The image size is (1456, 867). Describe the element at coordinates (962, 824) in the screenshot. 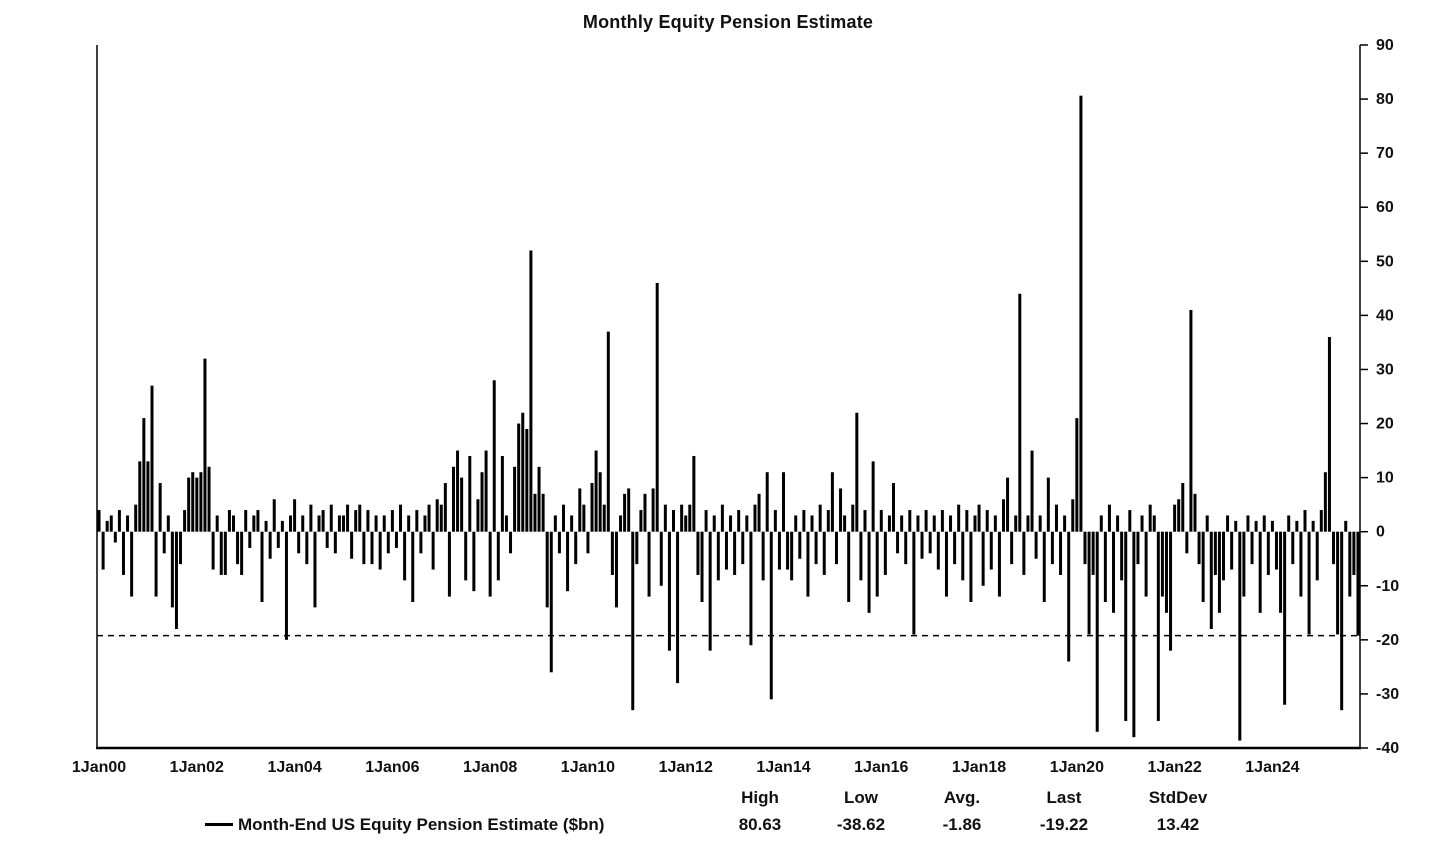

I see `stat-avg-value: -1.86` at that location.